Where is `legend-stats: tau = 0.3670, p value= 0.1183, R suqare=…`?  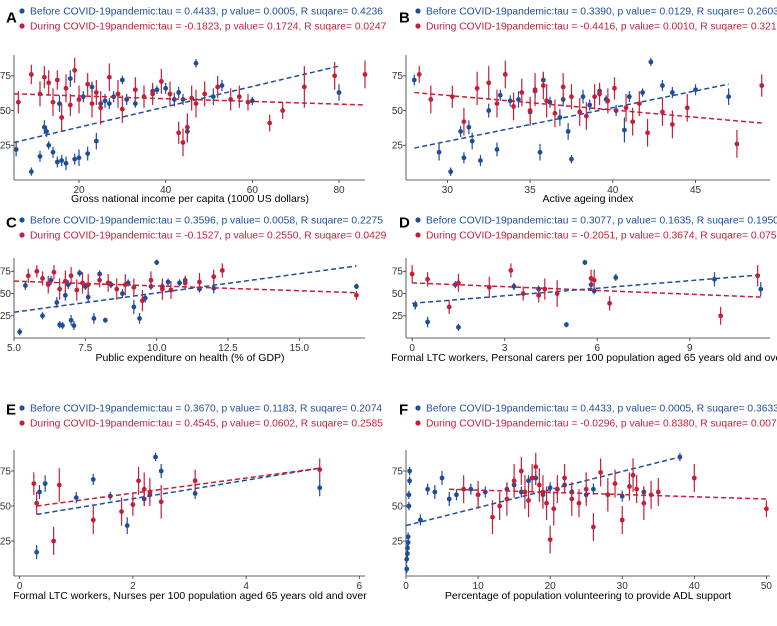
legend-stats: tau = 0.3670, p value= 0.1183, R suqare=… is located at coordinates (270, 409).